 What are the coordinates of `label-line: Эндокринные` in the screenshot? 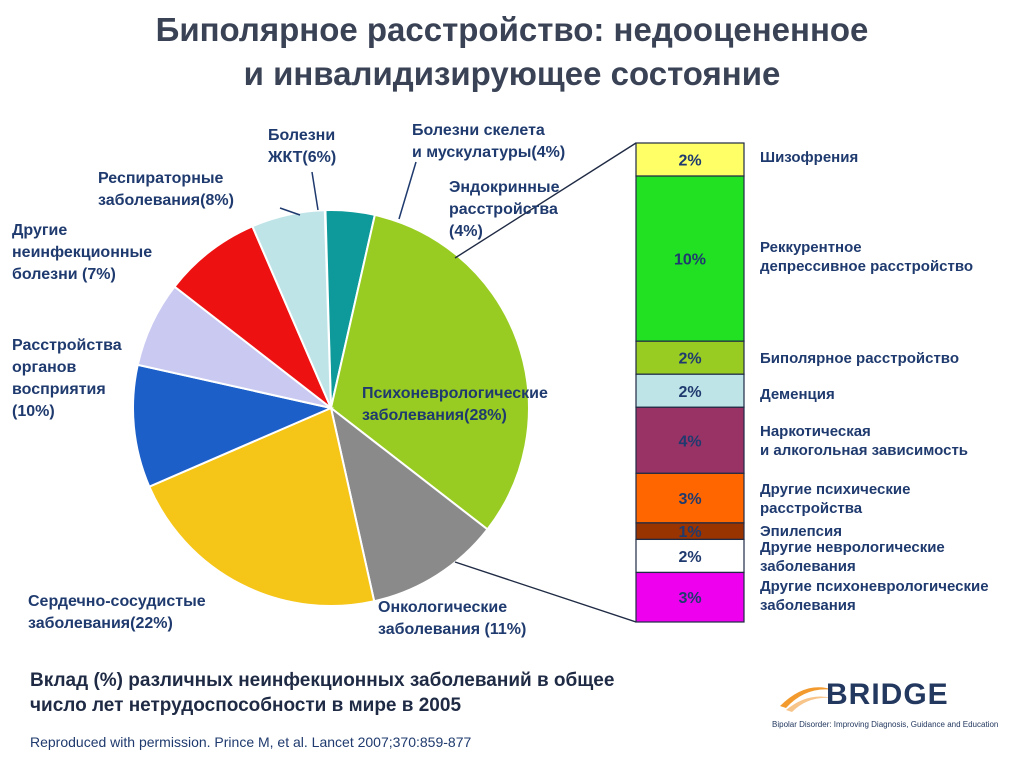 It's located at (504, 187).